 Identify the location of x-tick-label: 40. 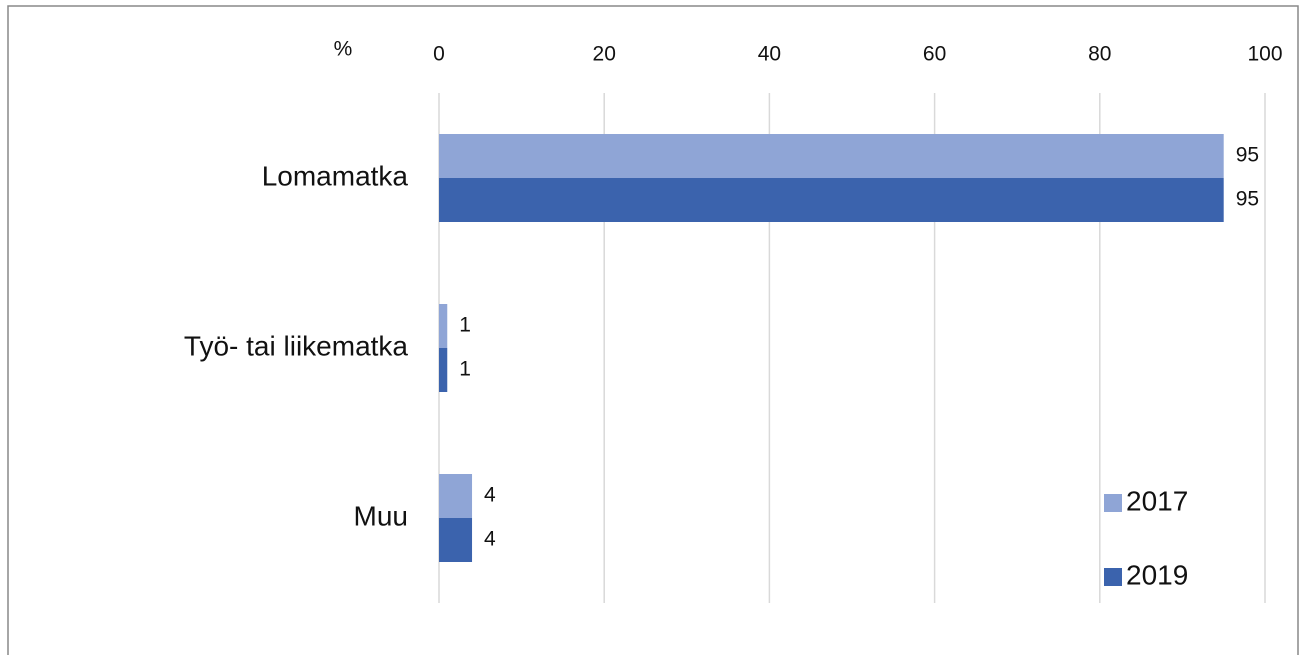
(769, 54).